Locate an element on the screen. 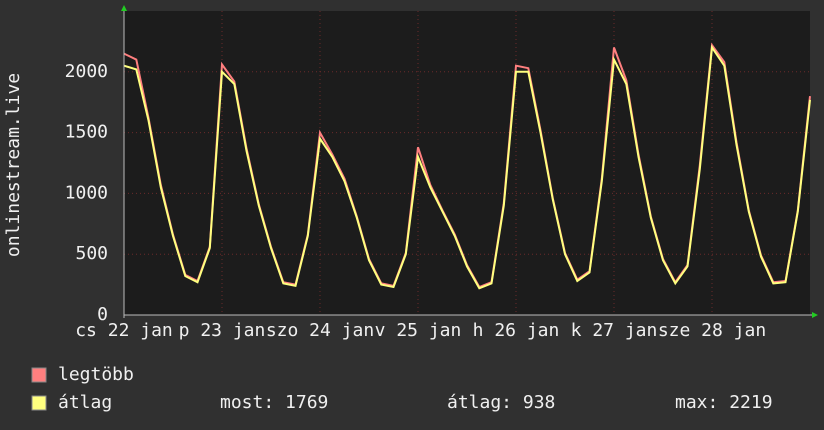 The image size is (824, 430). stat-label: átlag: is located at coordinates (479, 402).